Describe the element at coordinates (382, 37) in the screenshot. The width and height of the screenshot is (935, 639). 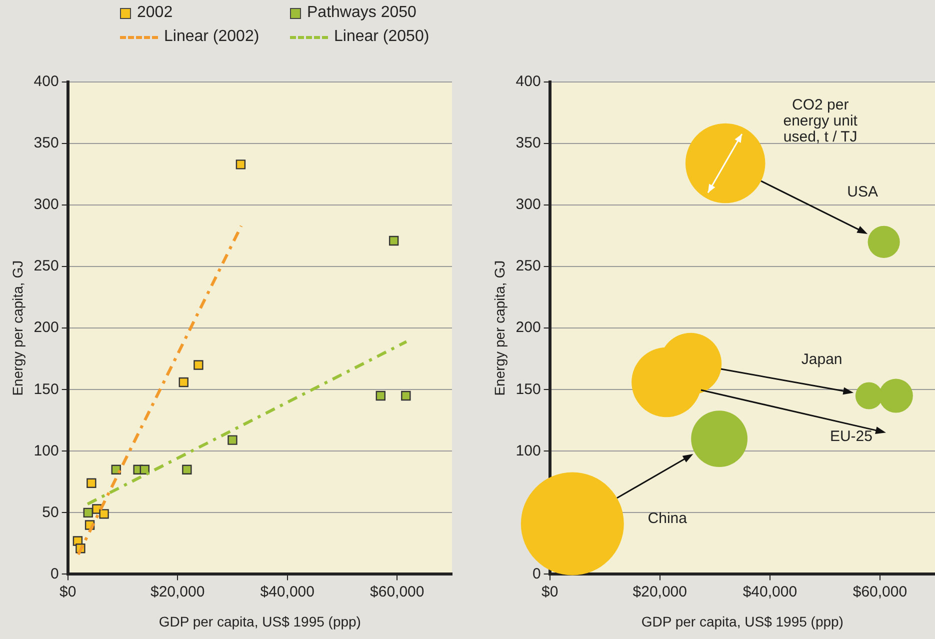
I see `legend-label: Linear (2050)` at that location.